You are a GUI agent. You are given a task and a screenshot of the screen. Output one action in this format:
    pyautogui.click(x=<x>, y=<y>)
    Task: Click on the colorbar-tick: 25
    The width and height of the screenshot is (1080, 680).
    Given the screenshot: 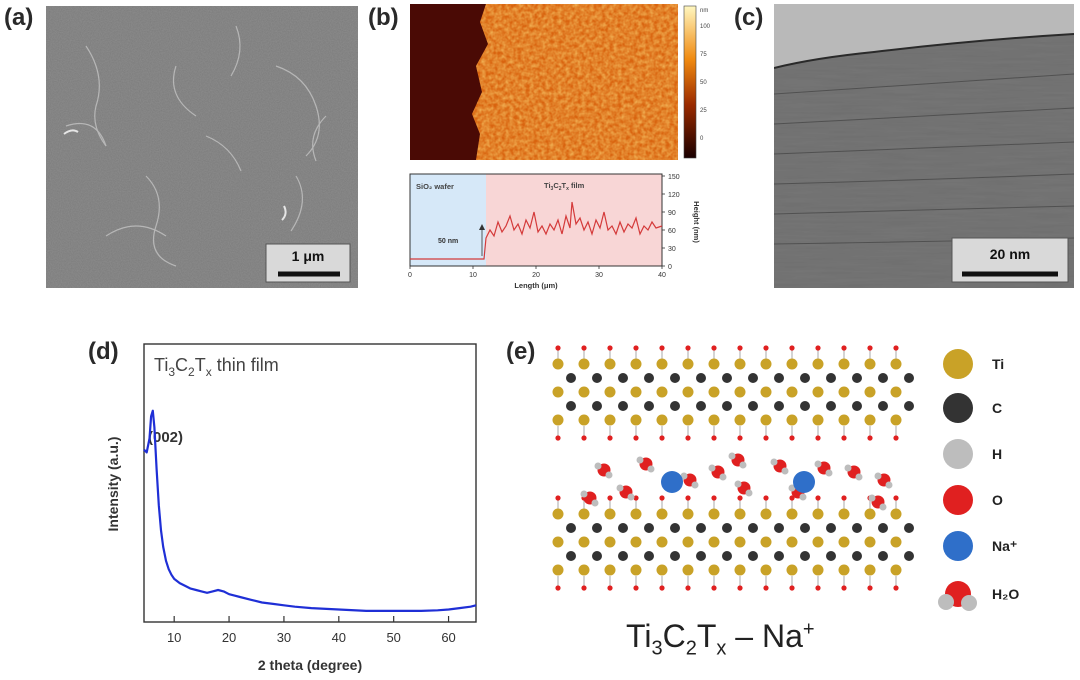 What is the action you would take?
    pyautogui.click(x=703, y=111)
    